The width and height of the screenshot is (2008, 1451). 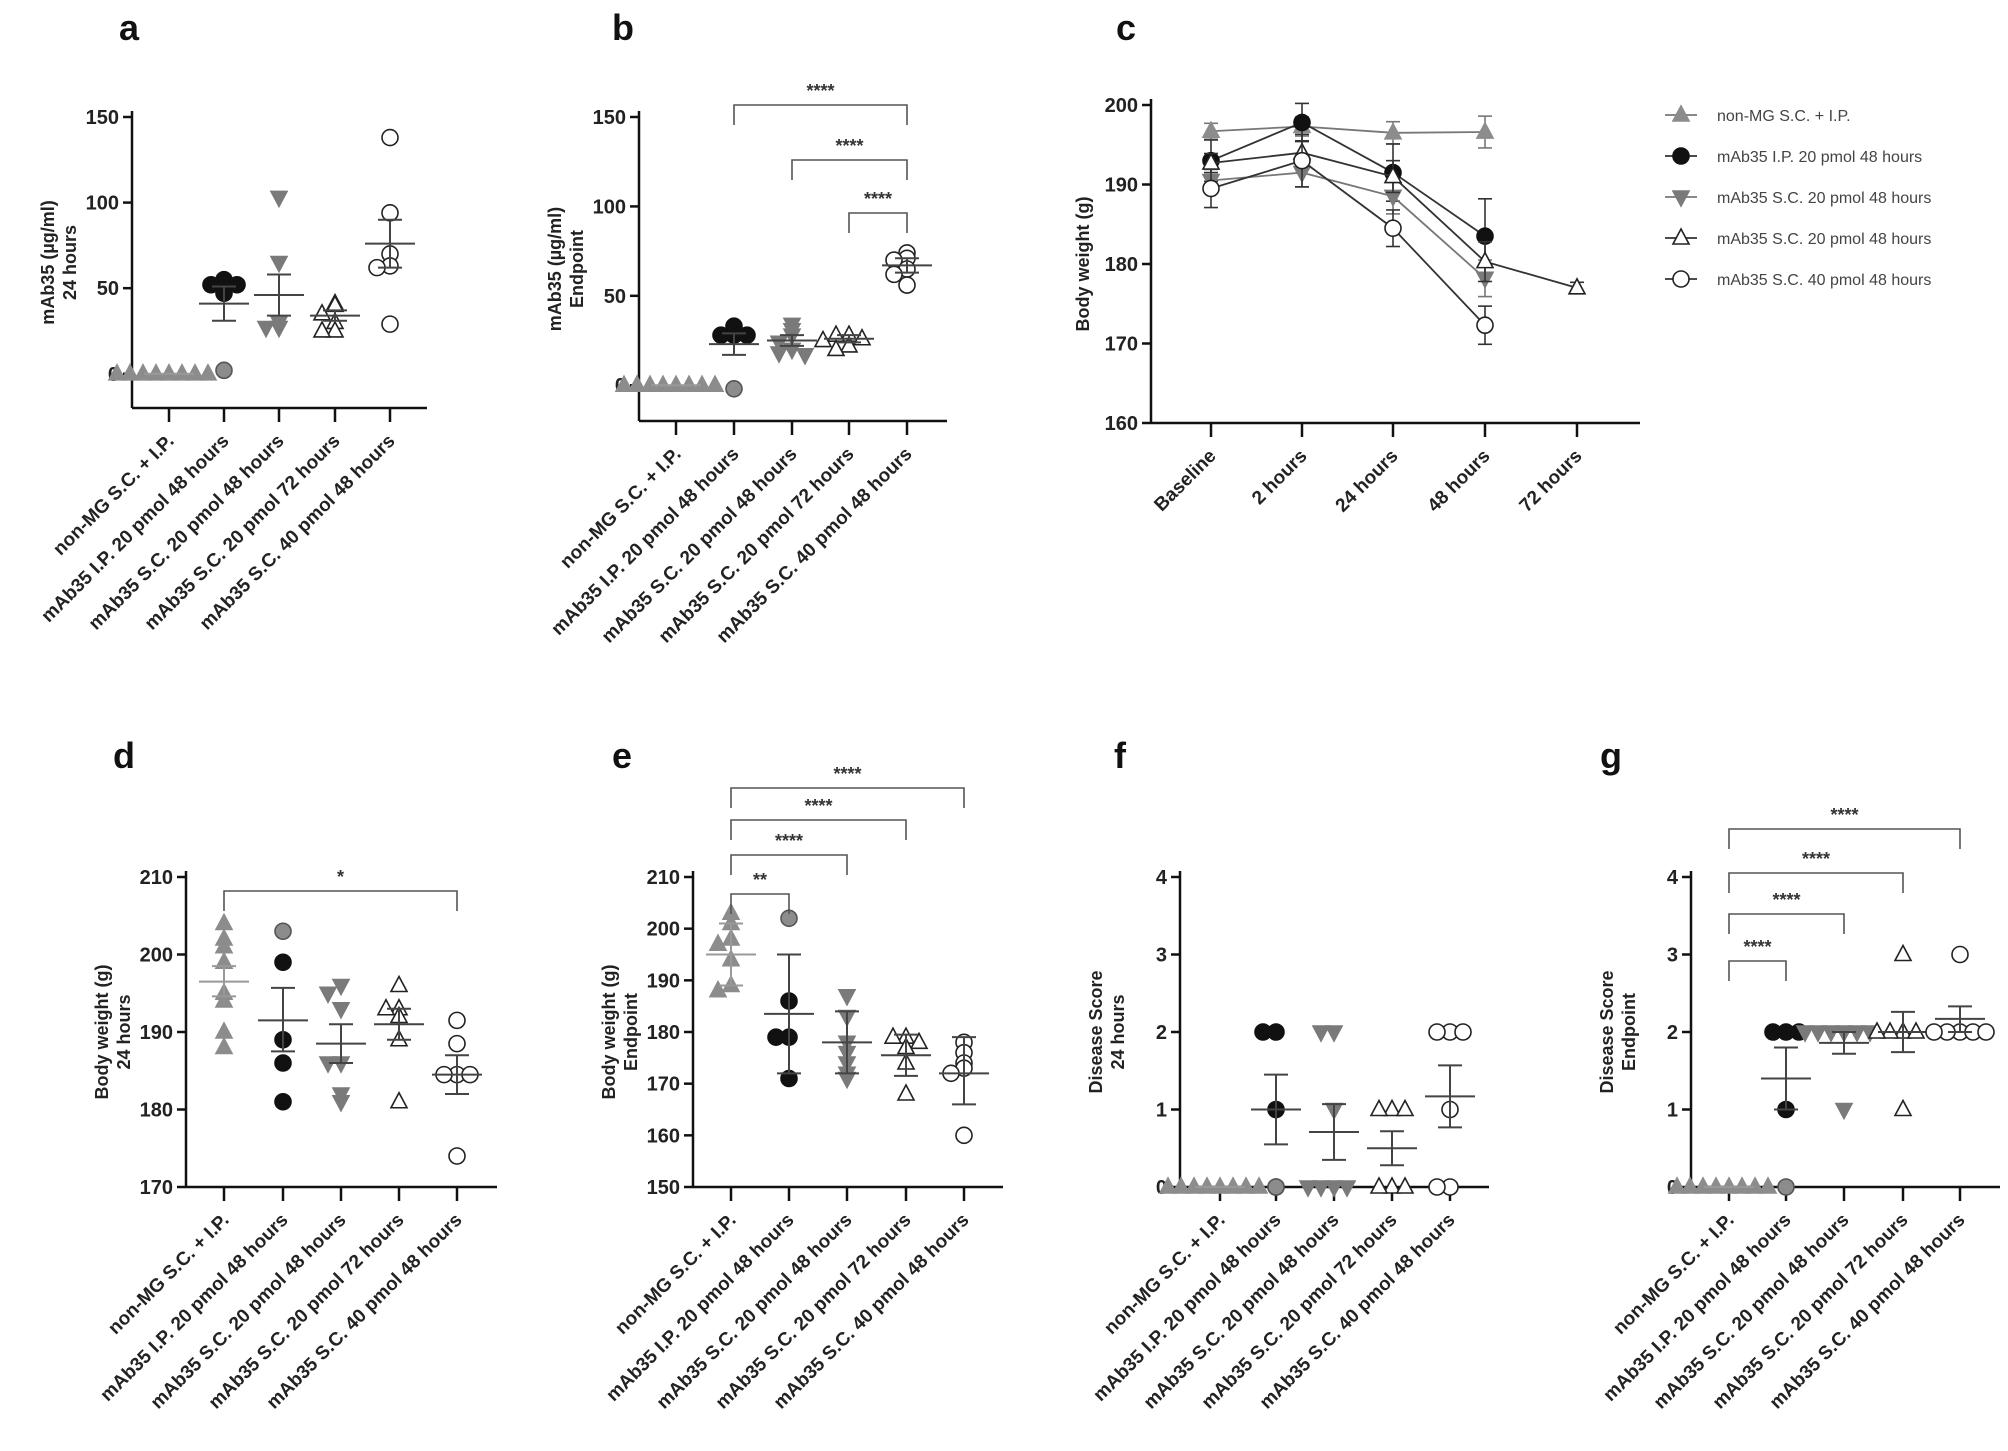 I want to click on x-tick-label: mAb35 S.C. 40 pmol 48 hours, so click(x=298, y=533).